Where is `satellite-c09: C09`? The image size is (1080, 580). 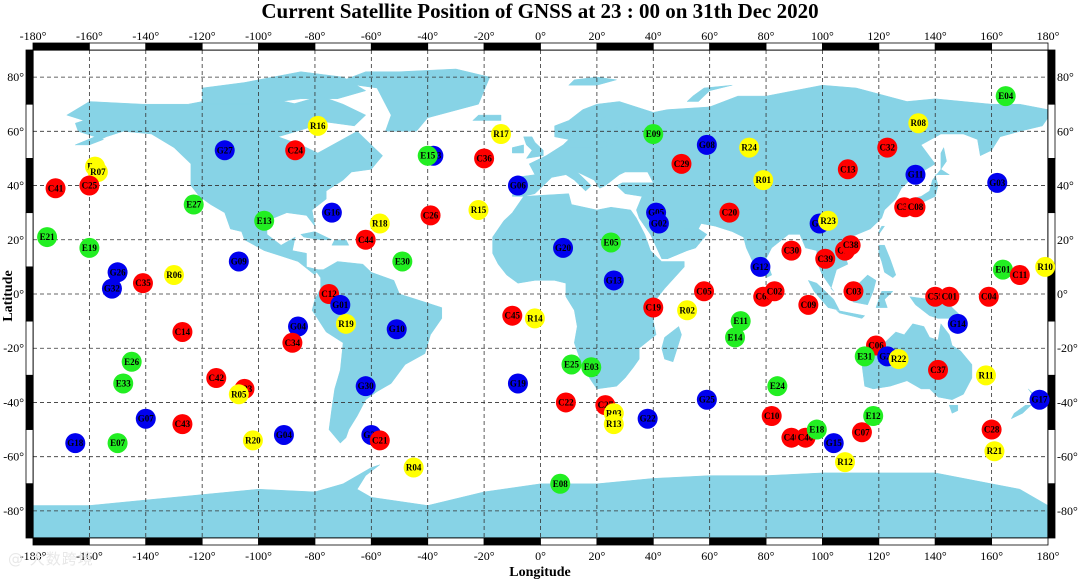
satellite-c09: C09 is located at coordinates (808, 304).